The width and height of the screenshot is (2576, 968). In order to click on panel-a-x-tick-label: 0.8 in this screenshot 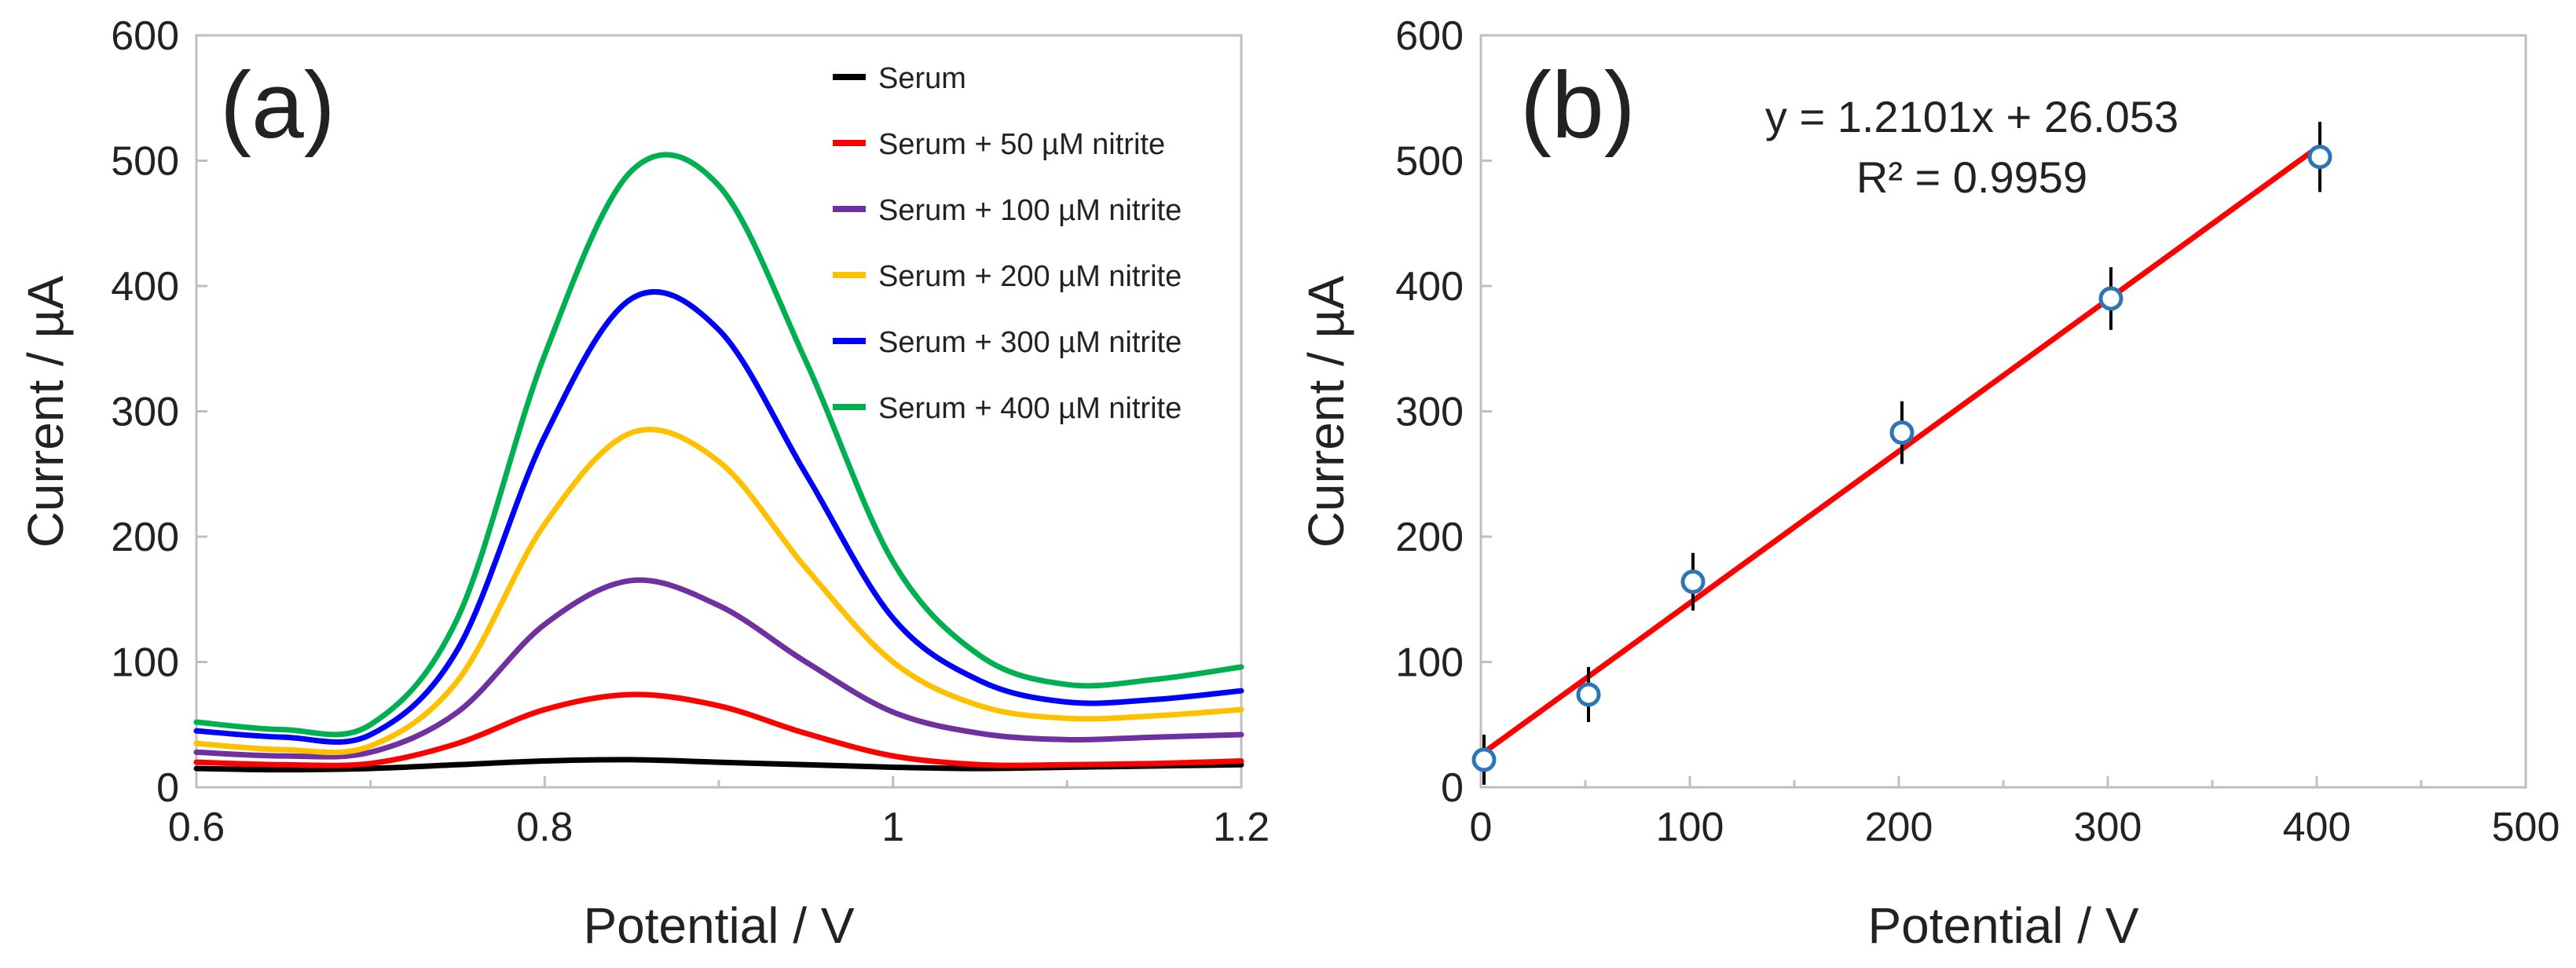, I will do `click(544, 827)`.